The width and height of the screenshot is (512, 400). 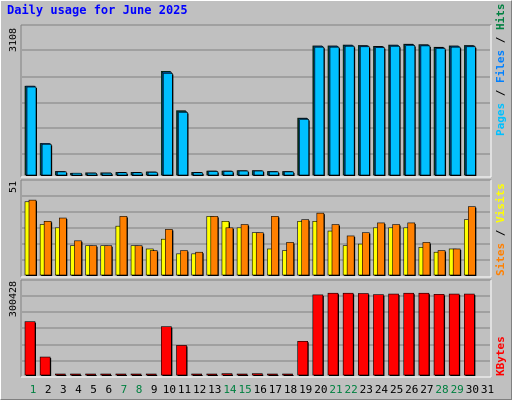 What do you see at coordinates (97, 10) in the screenshot?
I see `chart-title: Daily usage for June 2025` at bounding box center [97, 10].